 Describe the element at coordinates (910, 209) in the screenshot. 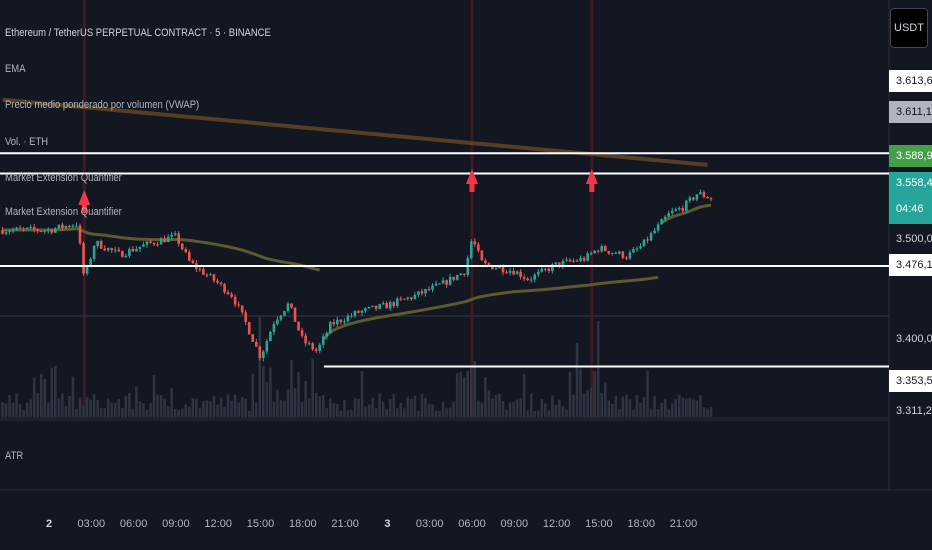

I see `badge-countdown: 04:46` at that location.